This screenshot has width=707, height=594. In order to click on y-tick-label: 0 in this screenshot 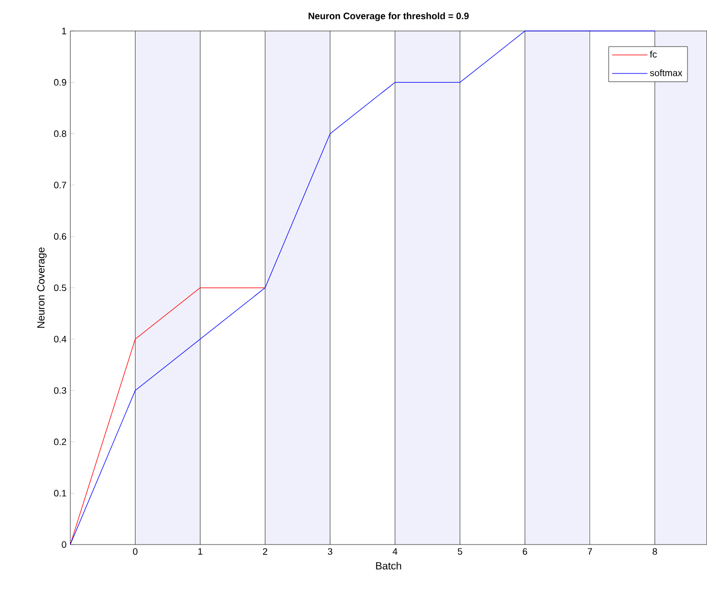, I will do `click(64, 544)`.